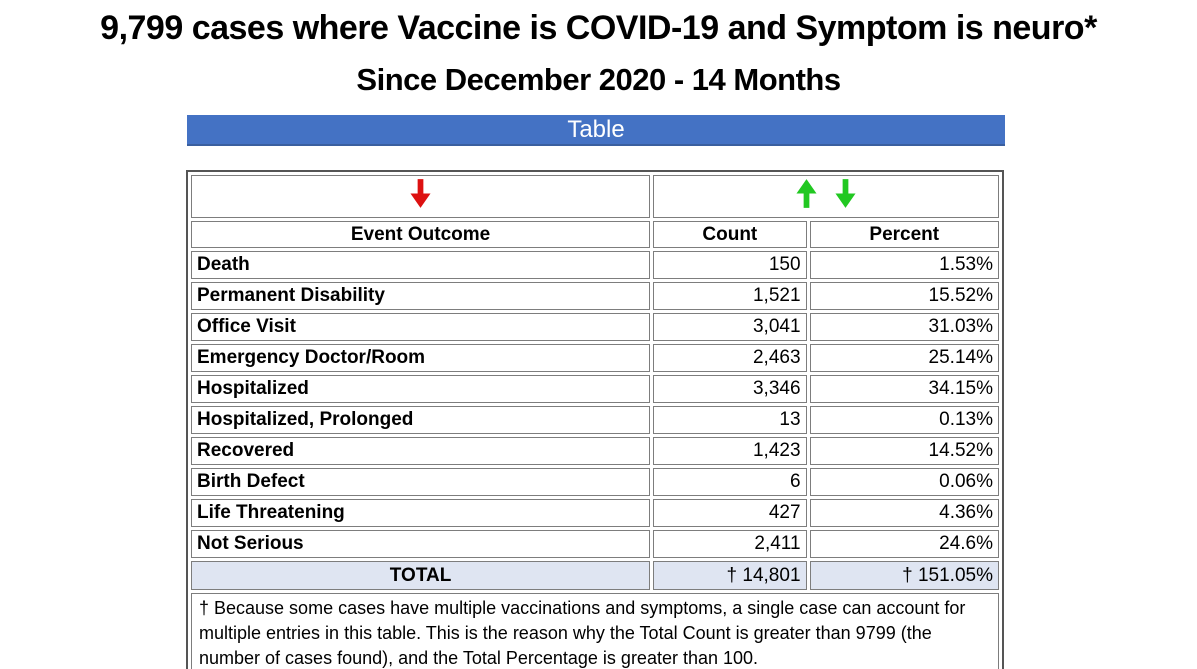 Image resolution: width=1197 pixels, height=669 pixels. I want to click on green-down-arrow-glyph, so click(845, 193).